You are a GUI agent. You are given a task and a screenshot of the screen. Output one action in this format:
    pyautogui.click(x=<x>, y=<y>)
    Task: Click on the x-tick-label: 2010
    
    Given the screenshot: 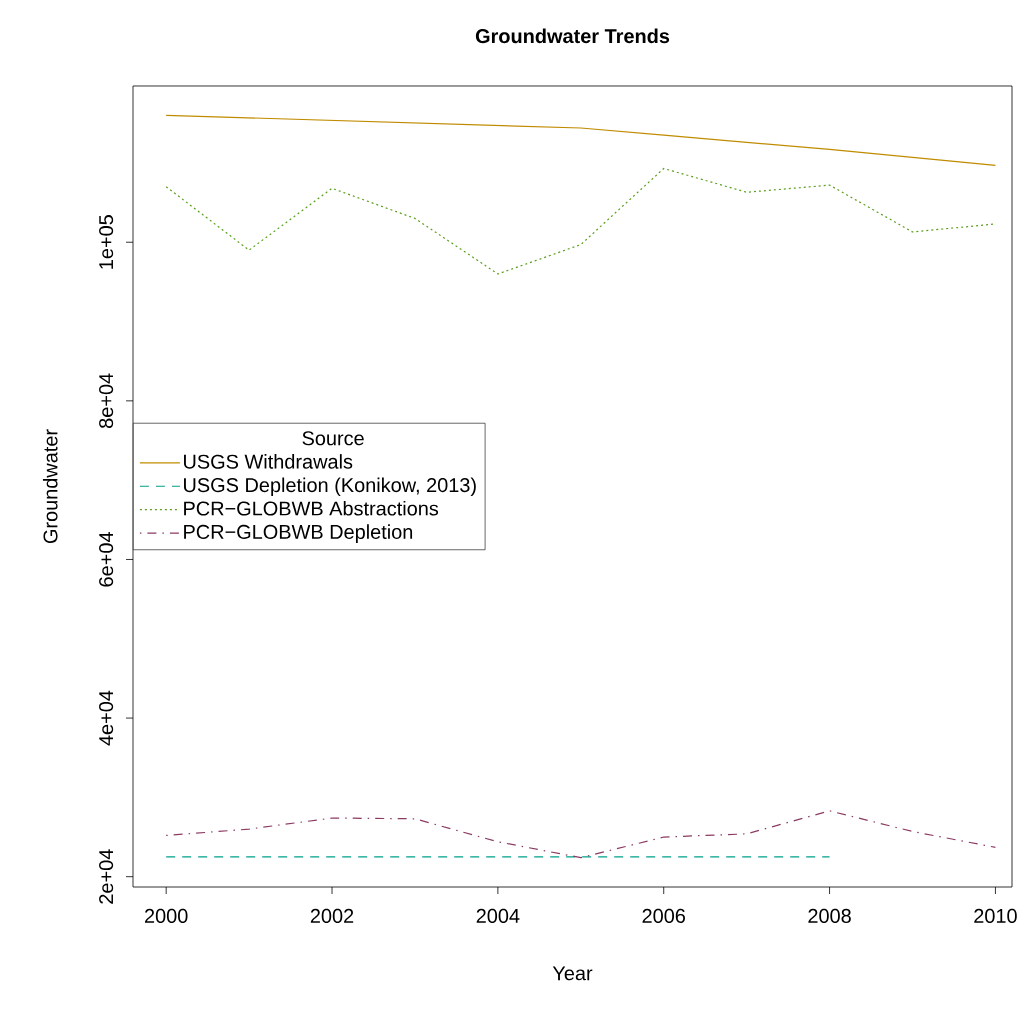 What is the action you would take?
    pyautogui.click(x=995, y=915)
    